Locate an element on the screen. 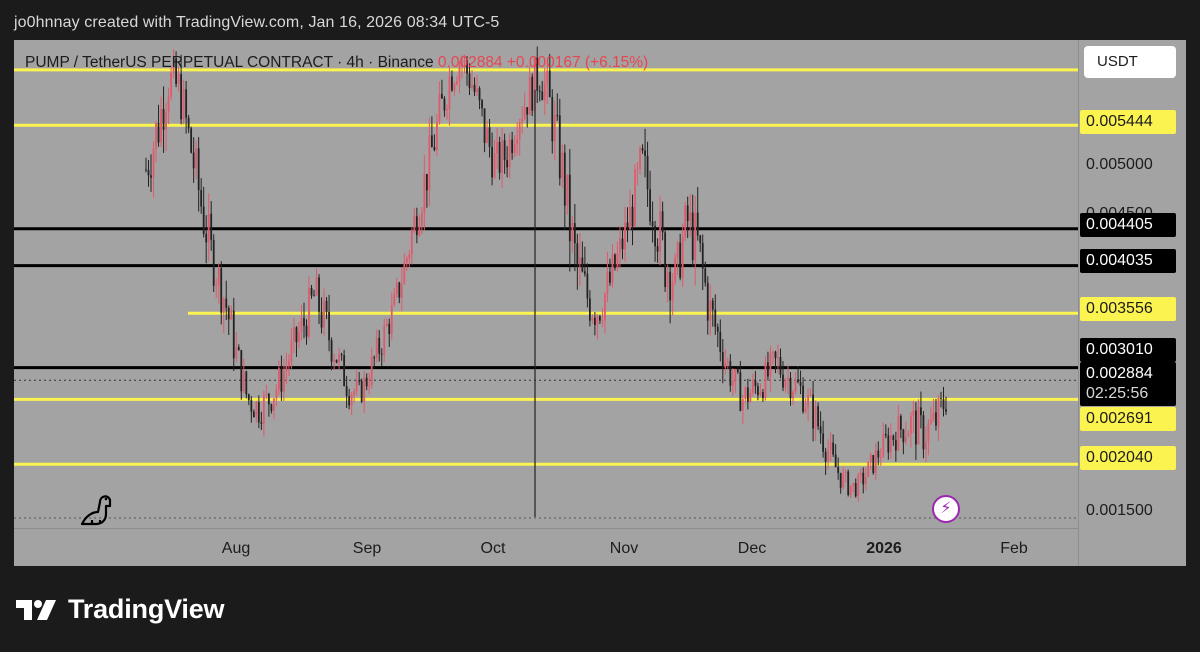 This screenshot has height=652, width=1200. currency-unit-button: USDT is located at coordinates (1130, 62).